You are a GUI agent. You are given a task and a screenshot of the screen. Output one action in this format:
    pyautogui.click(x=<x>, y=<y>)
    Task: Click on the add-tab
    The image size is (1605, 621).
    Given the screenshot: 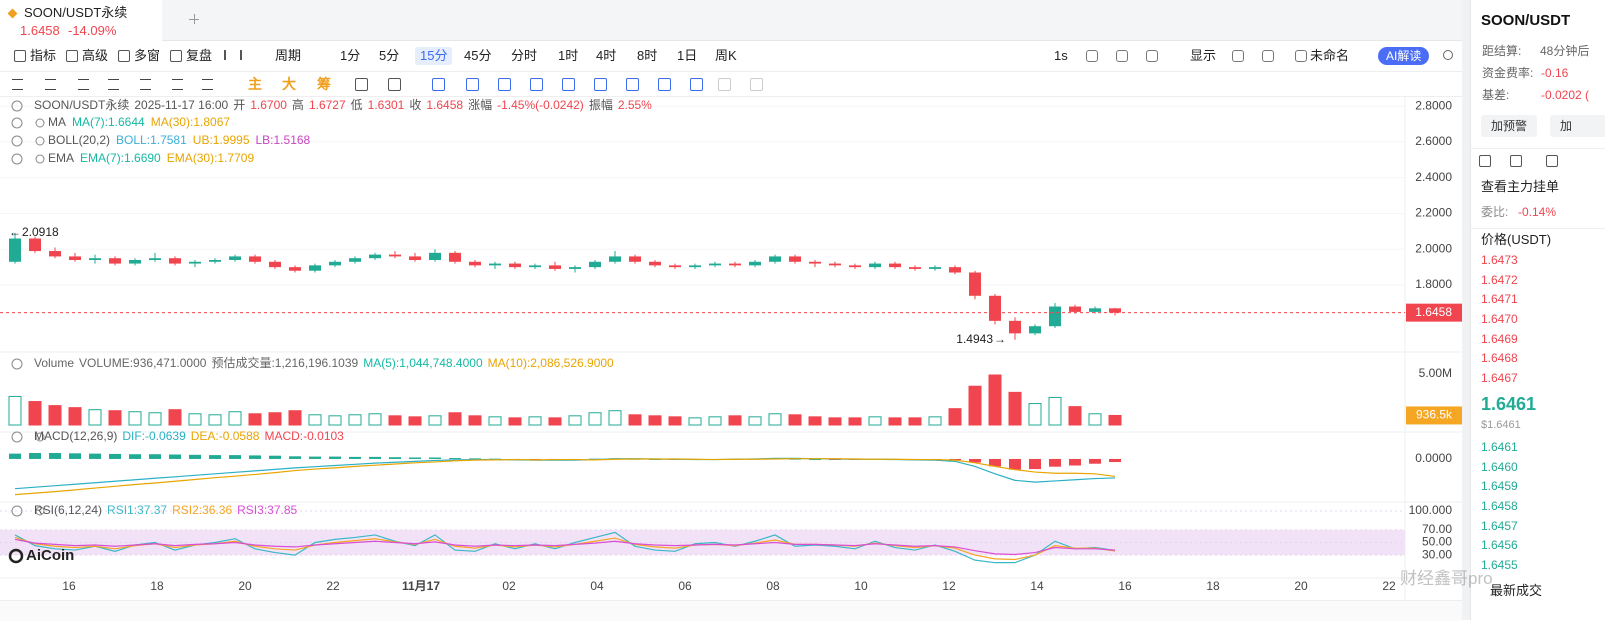 What is the action you would take?
    pyautogui.click(x=194, y=19)
    